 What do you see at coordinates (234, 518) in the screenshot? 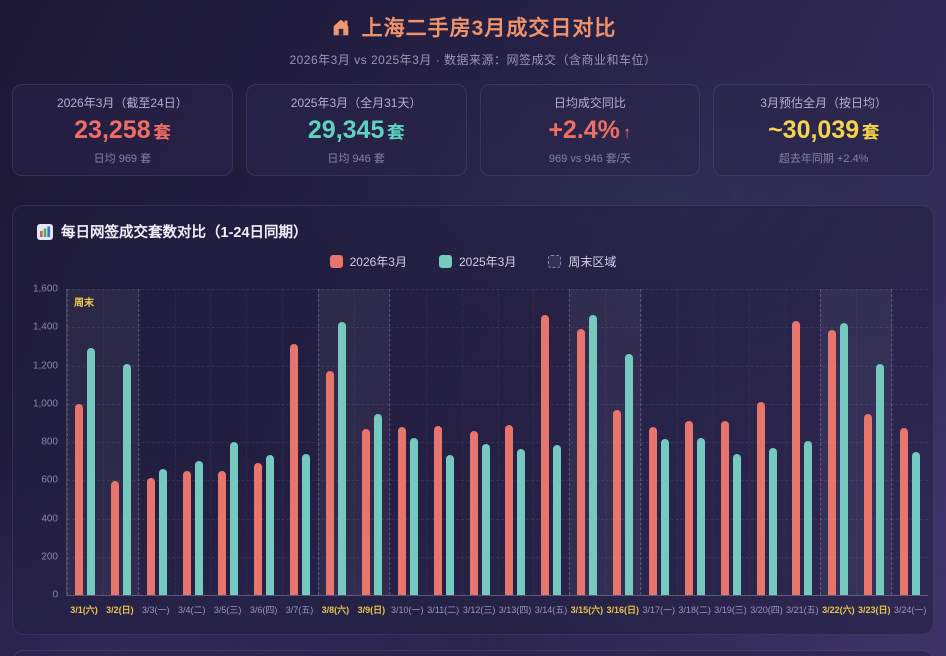
I see `bar-2025年3月-3/5(三)` at bounding box center [234, 518].